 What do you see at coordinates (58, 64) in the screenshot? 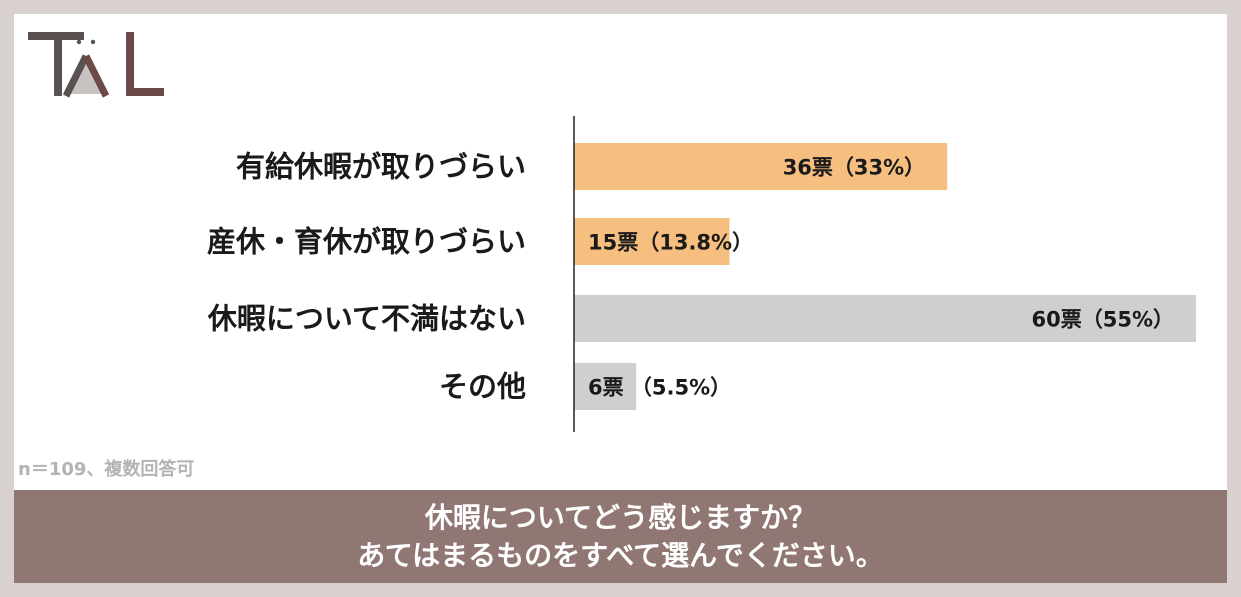
I see `logo-t-stem` at bounding box center [58, 64].